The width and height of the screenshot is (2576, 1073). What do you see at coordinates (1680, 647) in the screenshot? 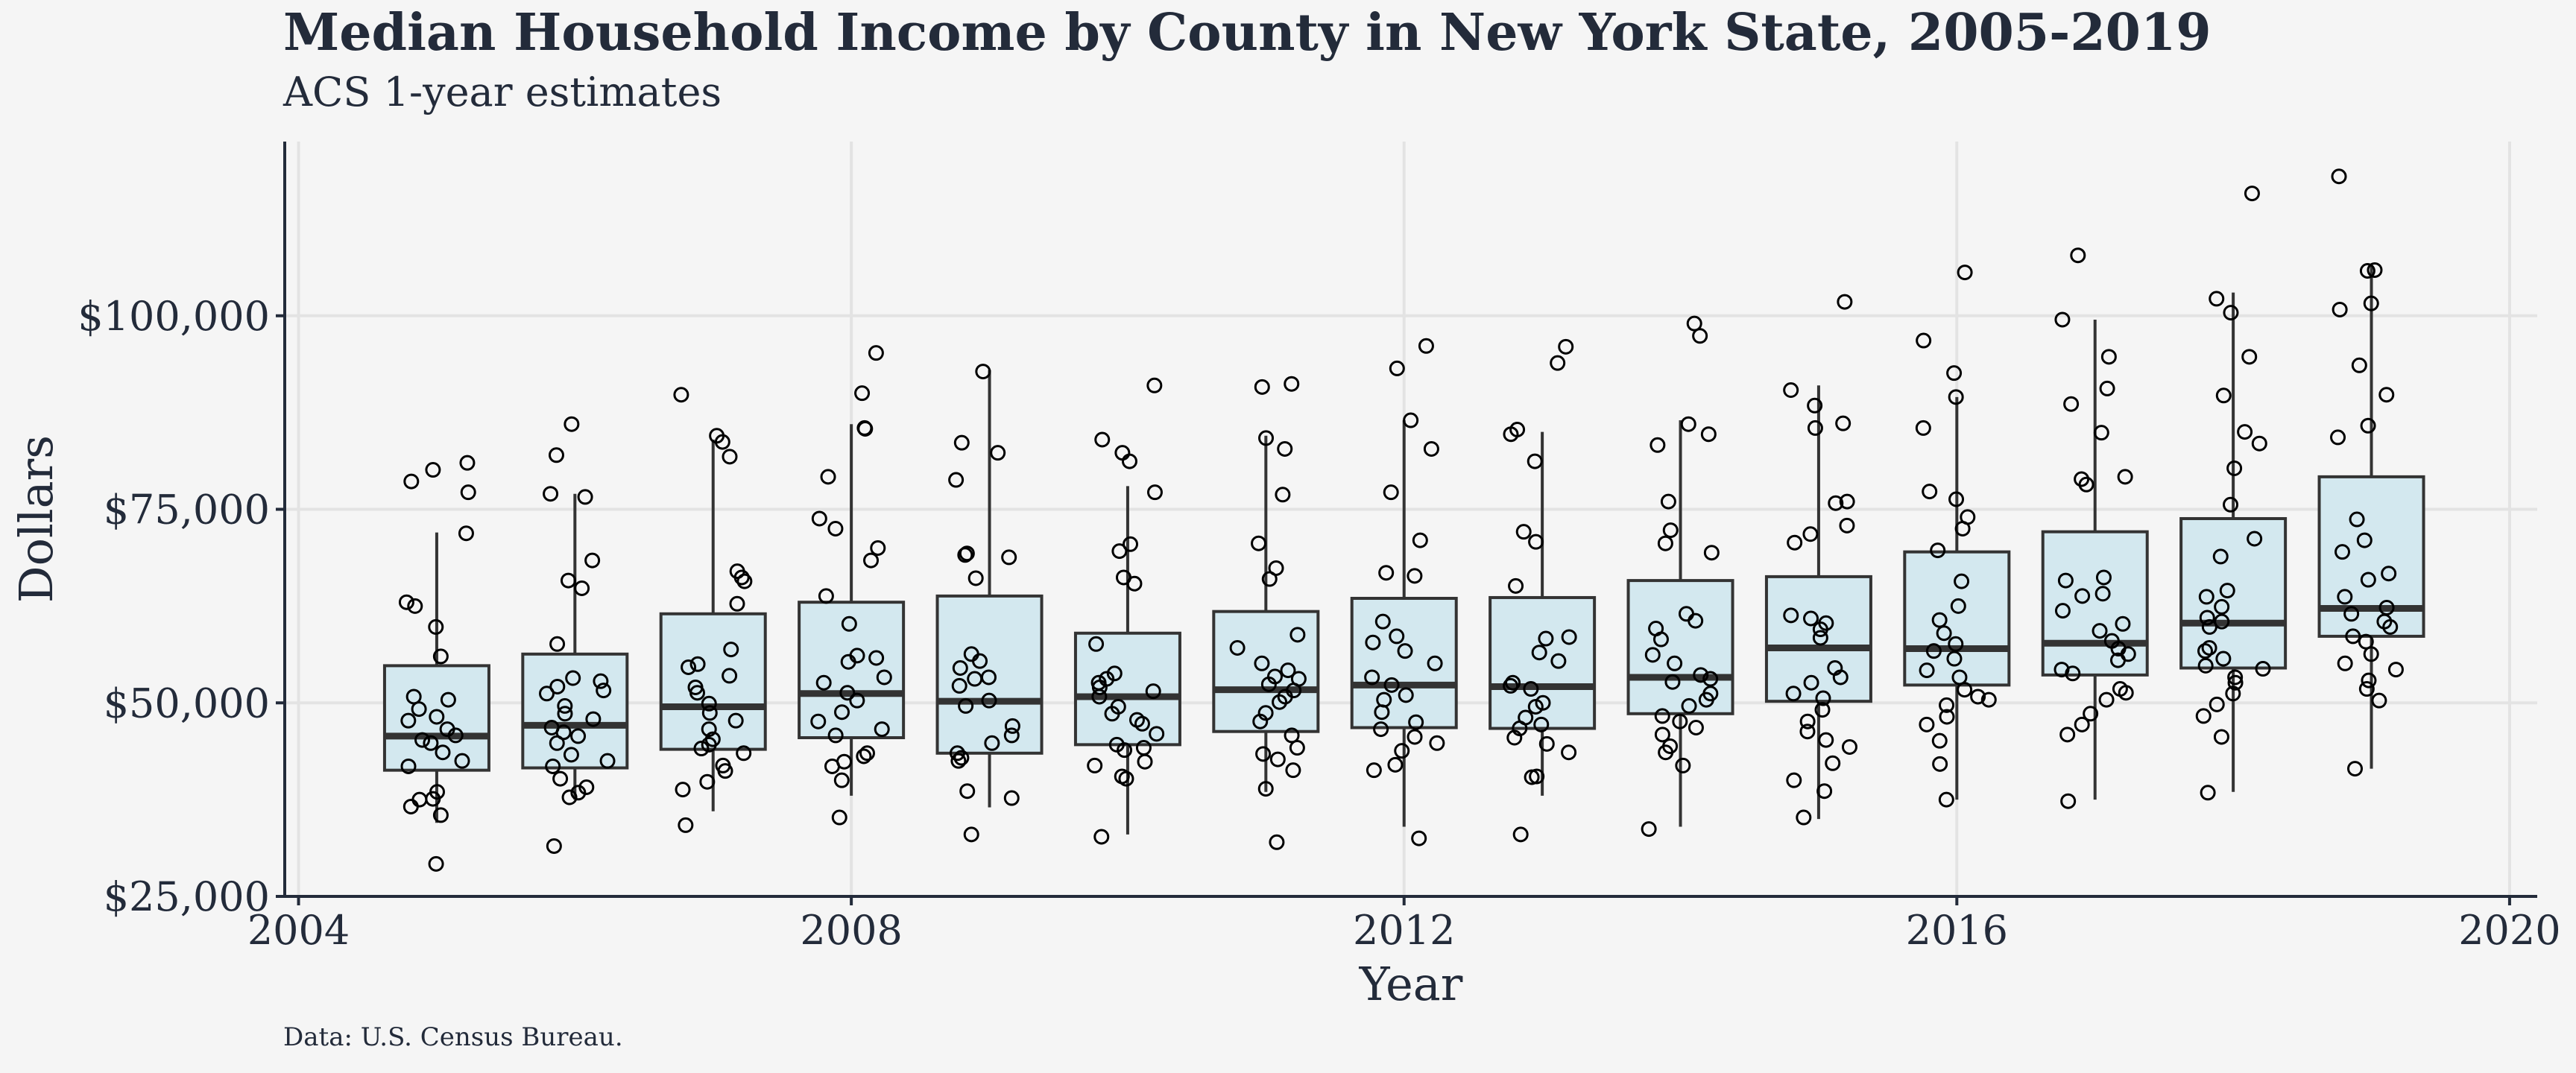
I see `box-2014` at bounding box center [1680, 647].